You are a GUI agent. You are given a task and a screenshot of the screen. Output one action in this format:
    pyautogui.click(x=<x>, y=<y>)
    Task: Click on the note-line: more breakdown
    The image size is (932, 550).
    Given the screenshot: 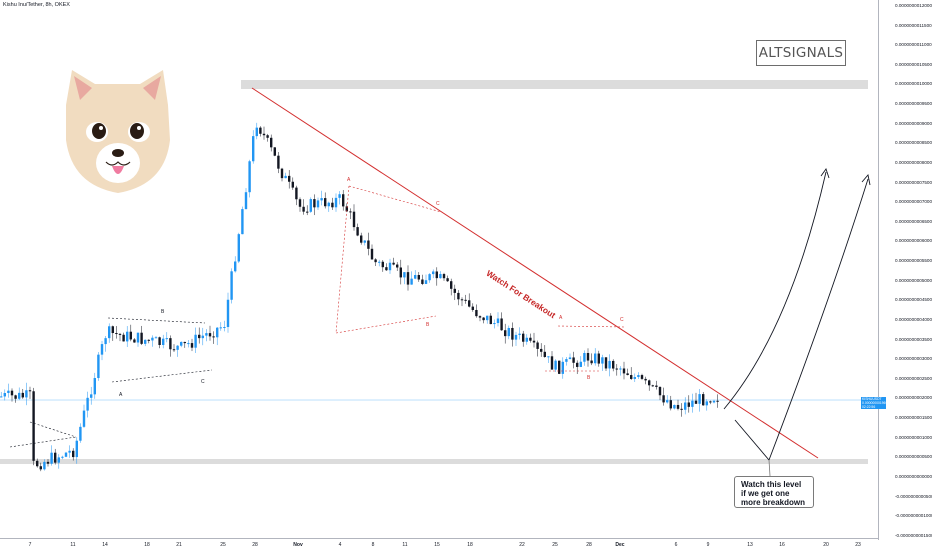 What is the action you would take?
    pyautogui.click(x=773, y=502)
    